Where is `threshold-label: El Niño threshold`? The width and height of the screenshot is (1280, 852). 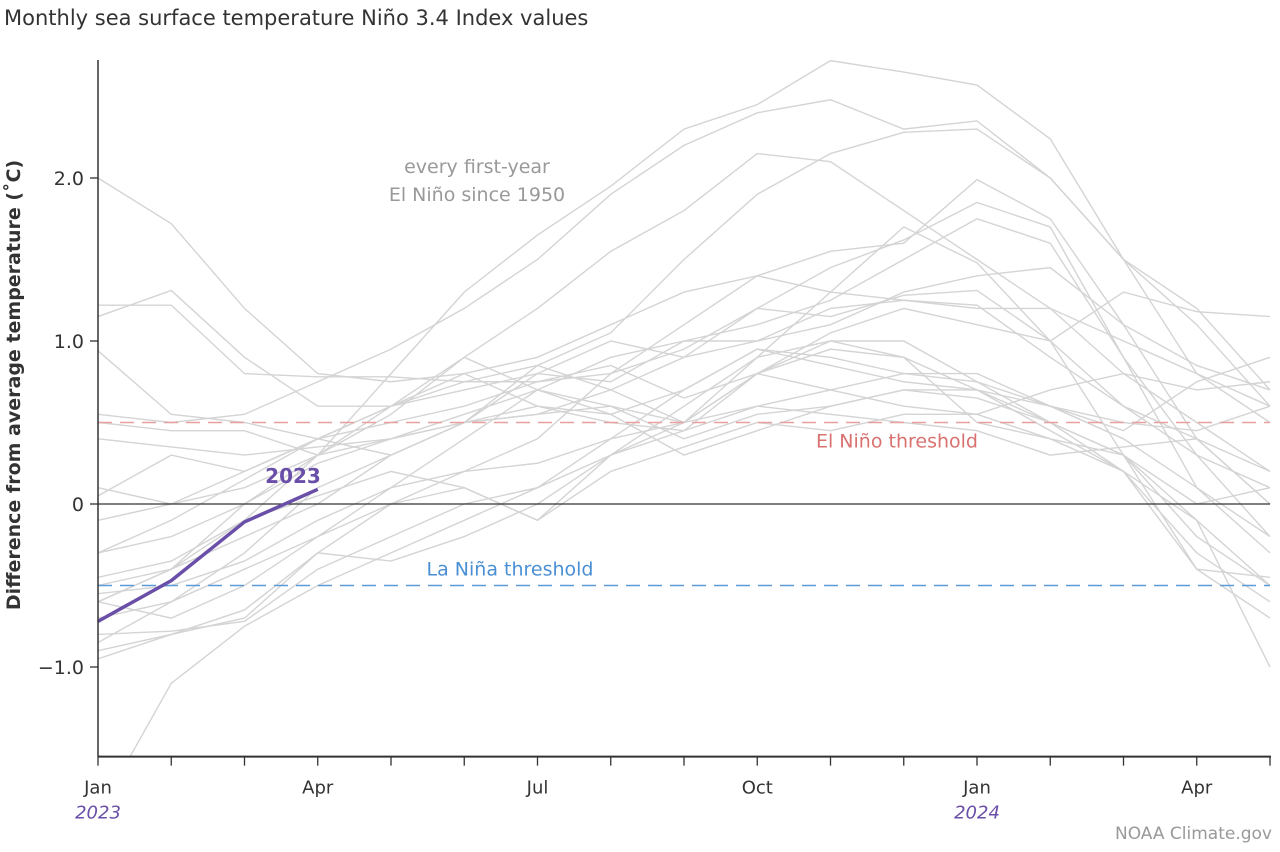 threshold-label: El Niño threshold is located at coordinates (897, 442).